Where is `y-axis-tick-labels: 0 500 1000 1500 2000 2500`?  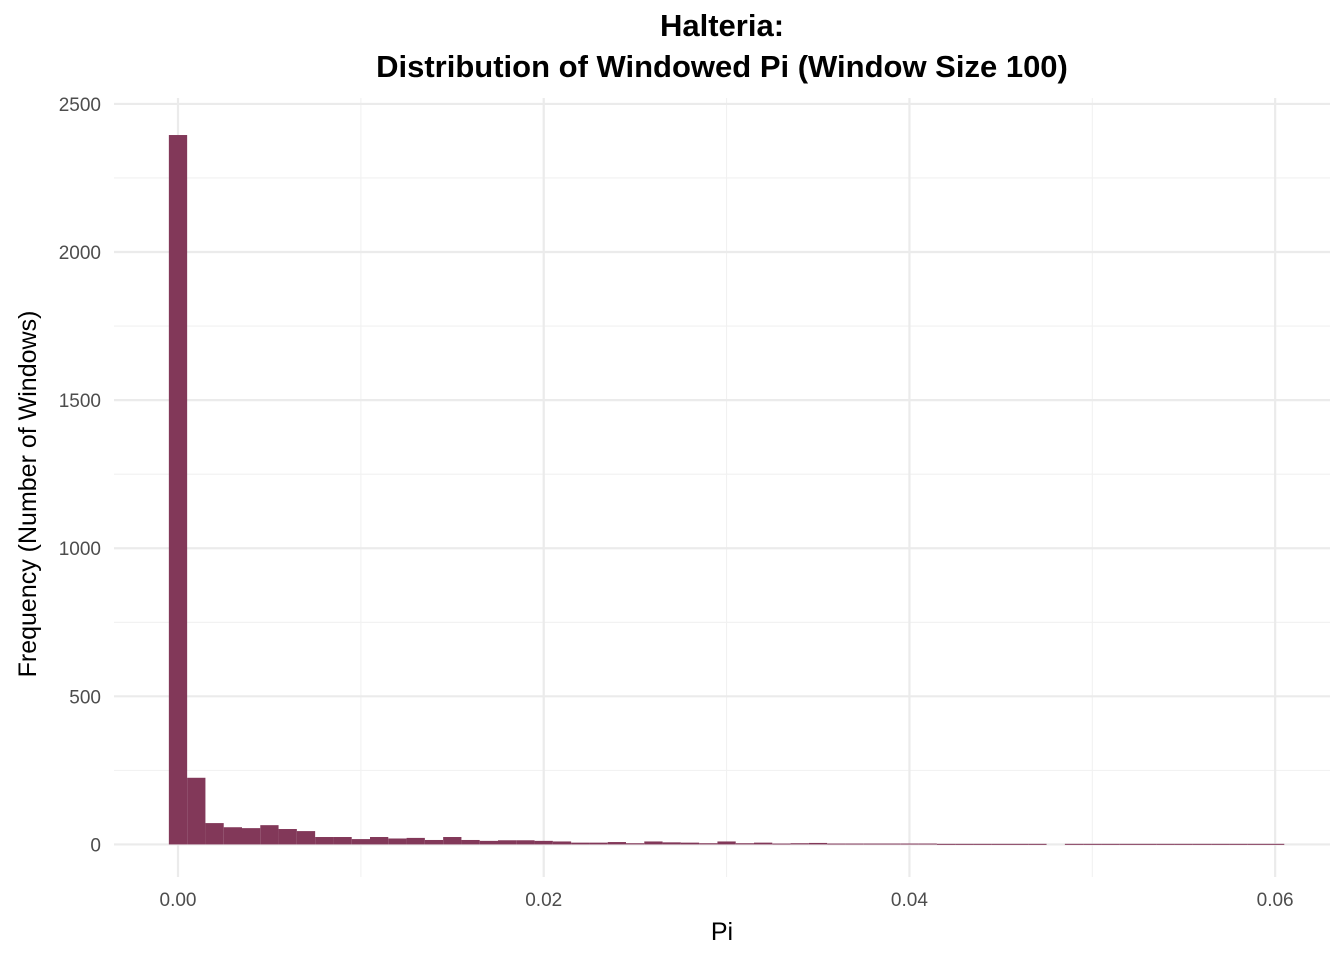
y-axis-tick-labels: 0 500 1000 1500 2000 2500 is located at coordinates (80, 475).